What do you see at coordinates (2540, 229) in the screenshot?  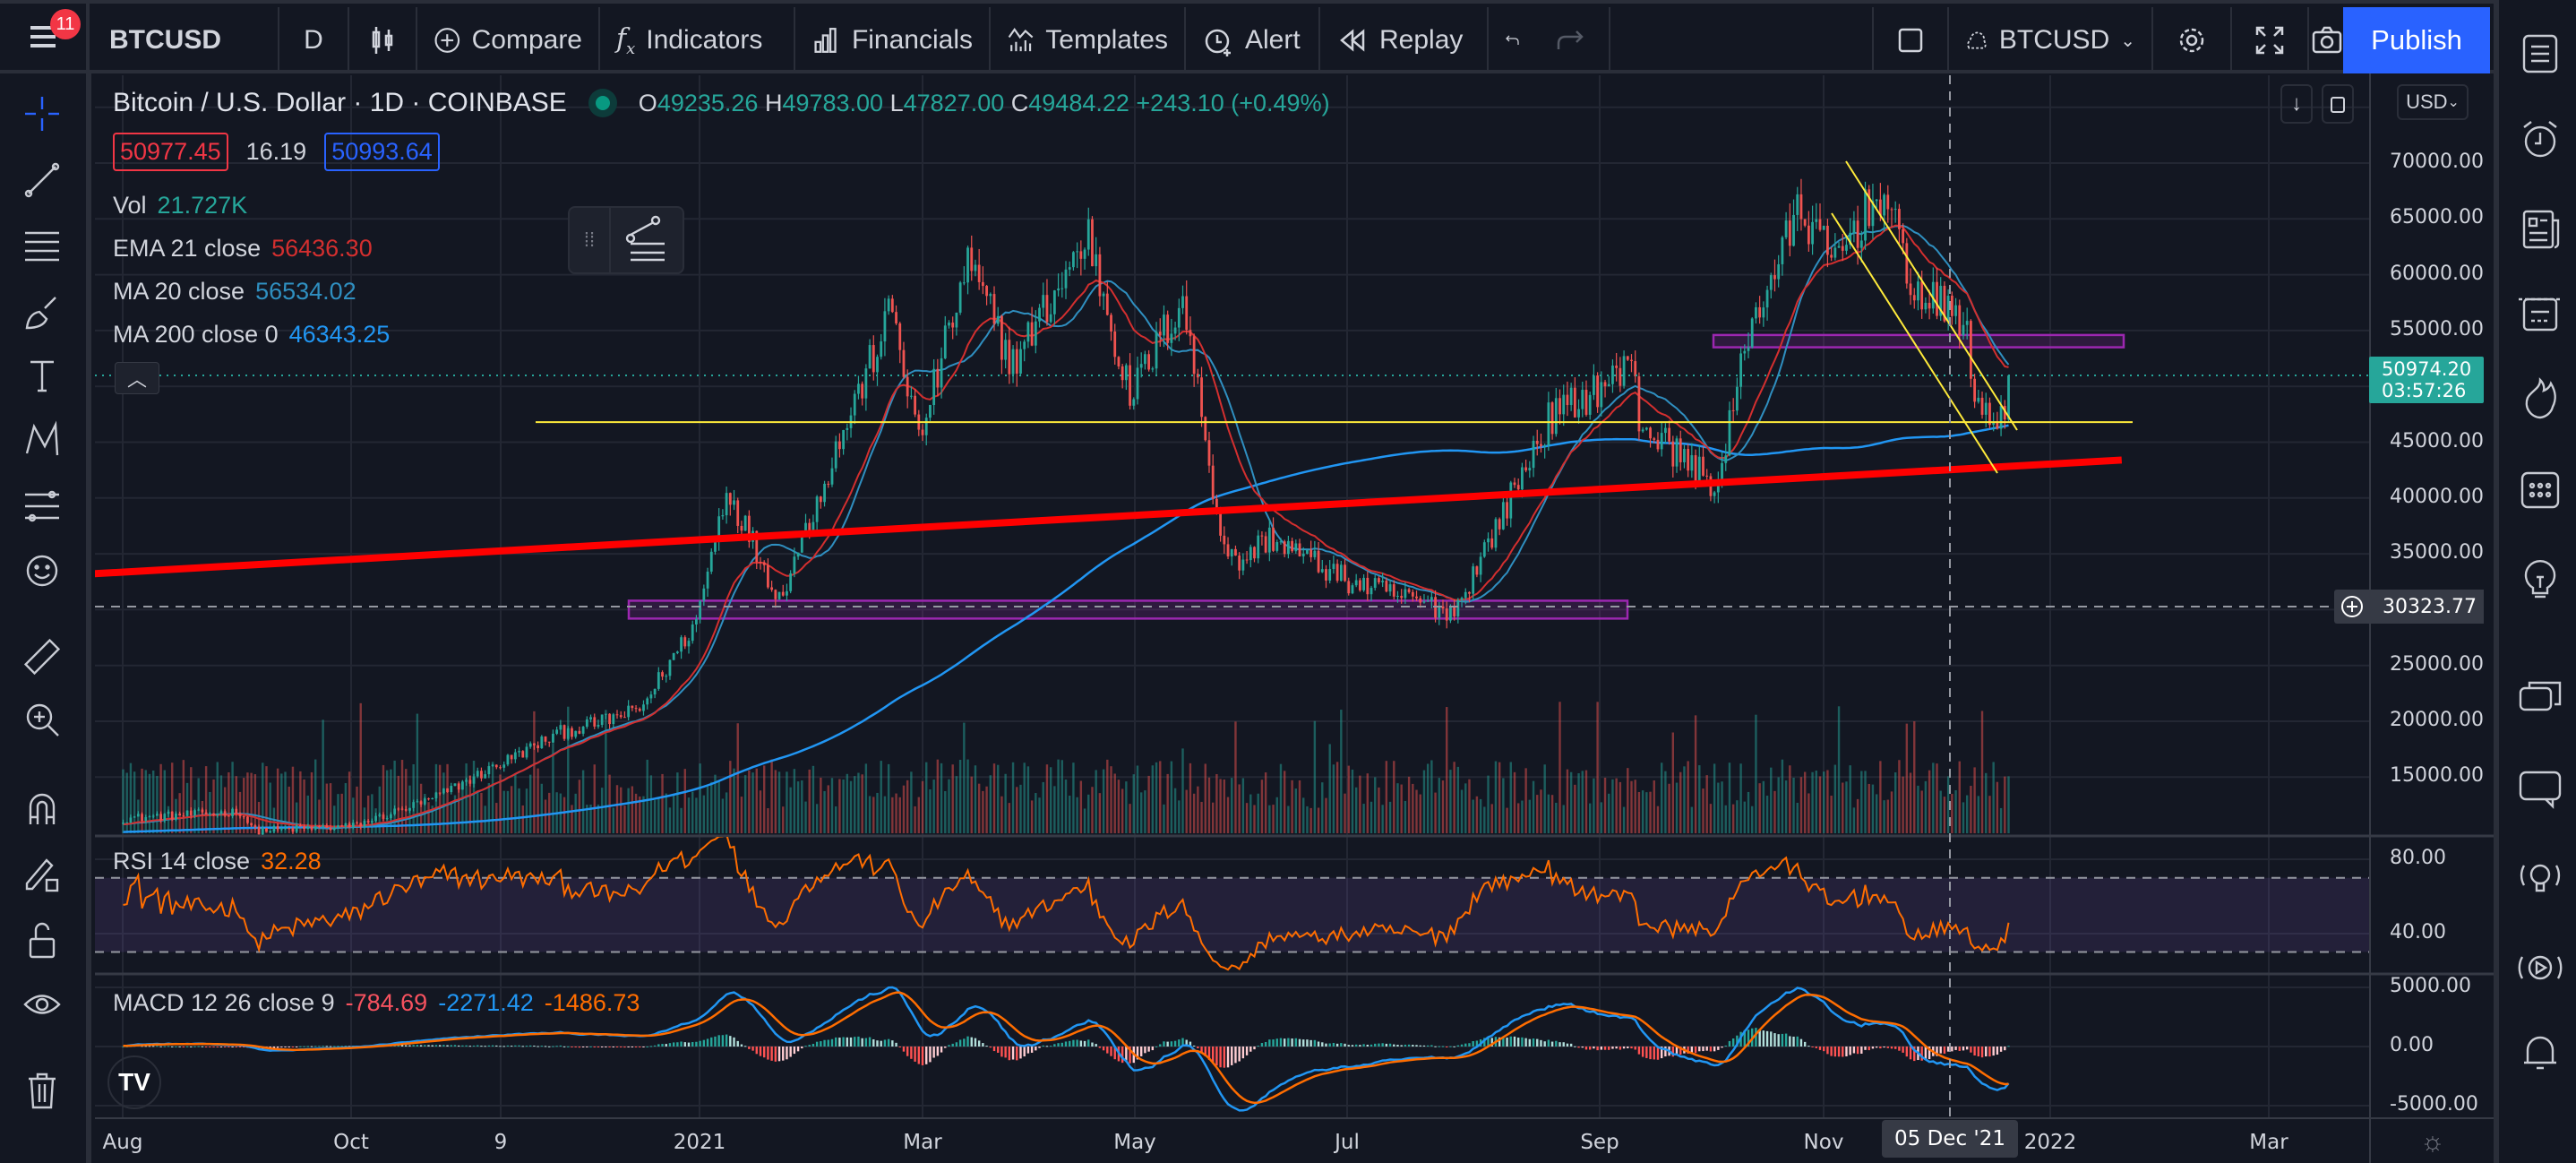 I see `news-button` at bounding box center [2540, 229].